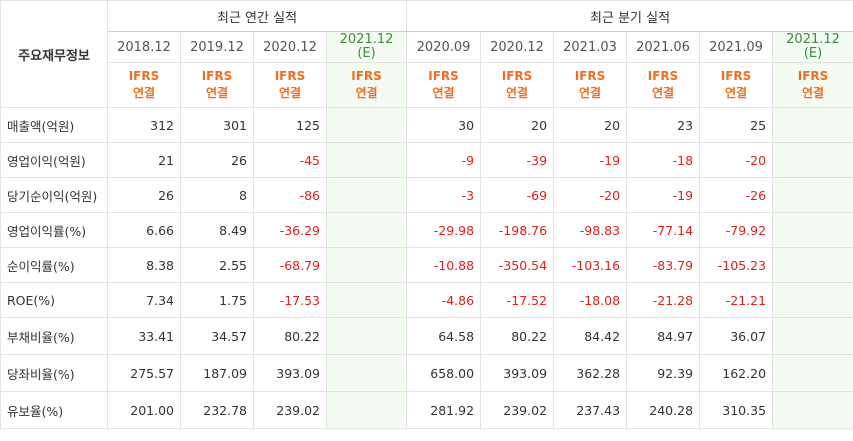 The height and width of the screenshot is (441, 853). I want to click on row-label: 매출액(억원), so click(54, 125).